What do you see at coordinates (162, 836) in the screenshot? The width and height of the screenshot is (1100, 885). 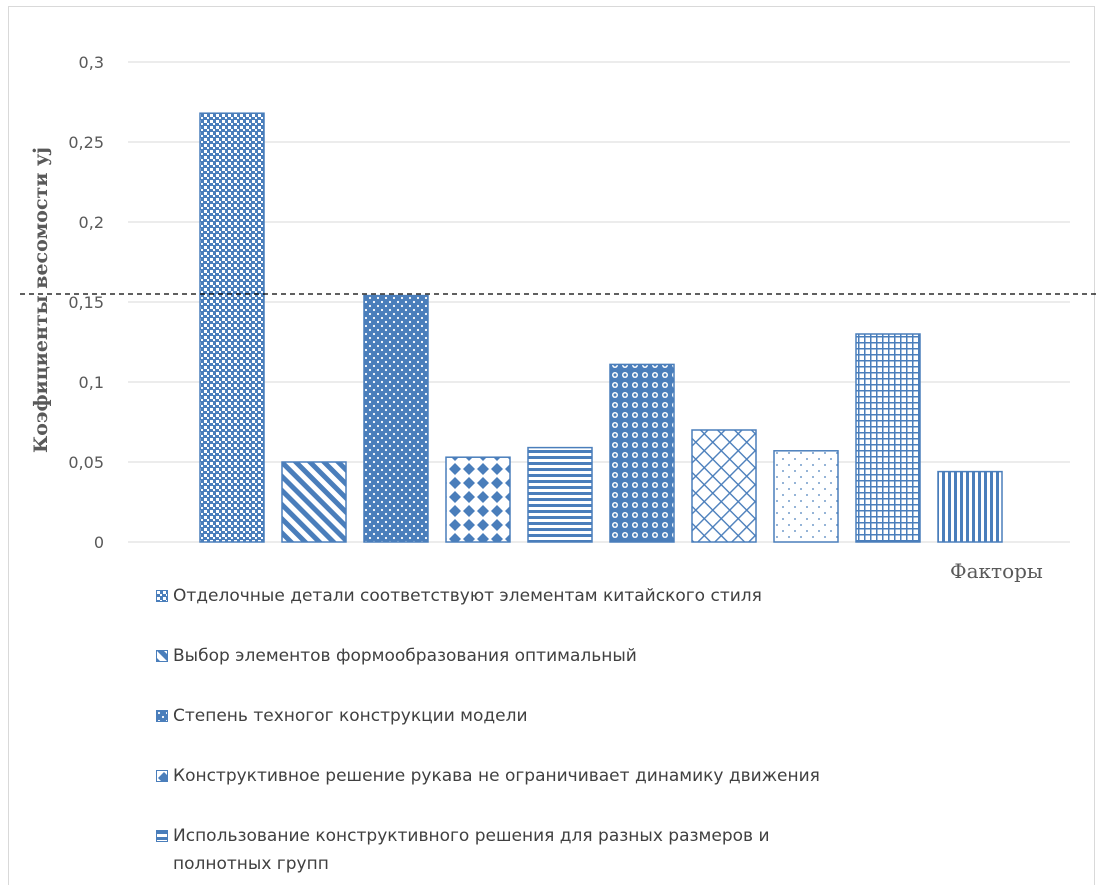 I see `legend-swatch-hlines-icon` at bounding box center [162, 836].